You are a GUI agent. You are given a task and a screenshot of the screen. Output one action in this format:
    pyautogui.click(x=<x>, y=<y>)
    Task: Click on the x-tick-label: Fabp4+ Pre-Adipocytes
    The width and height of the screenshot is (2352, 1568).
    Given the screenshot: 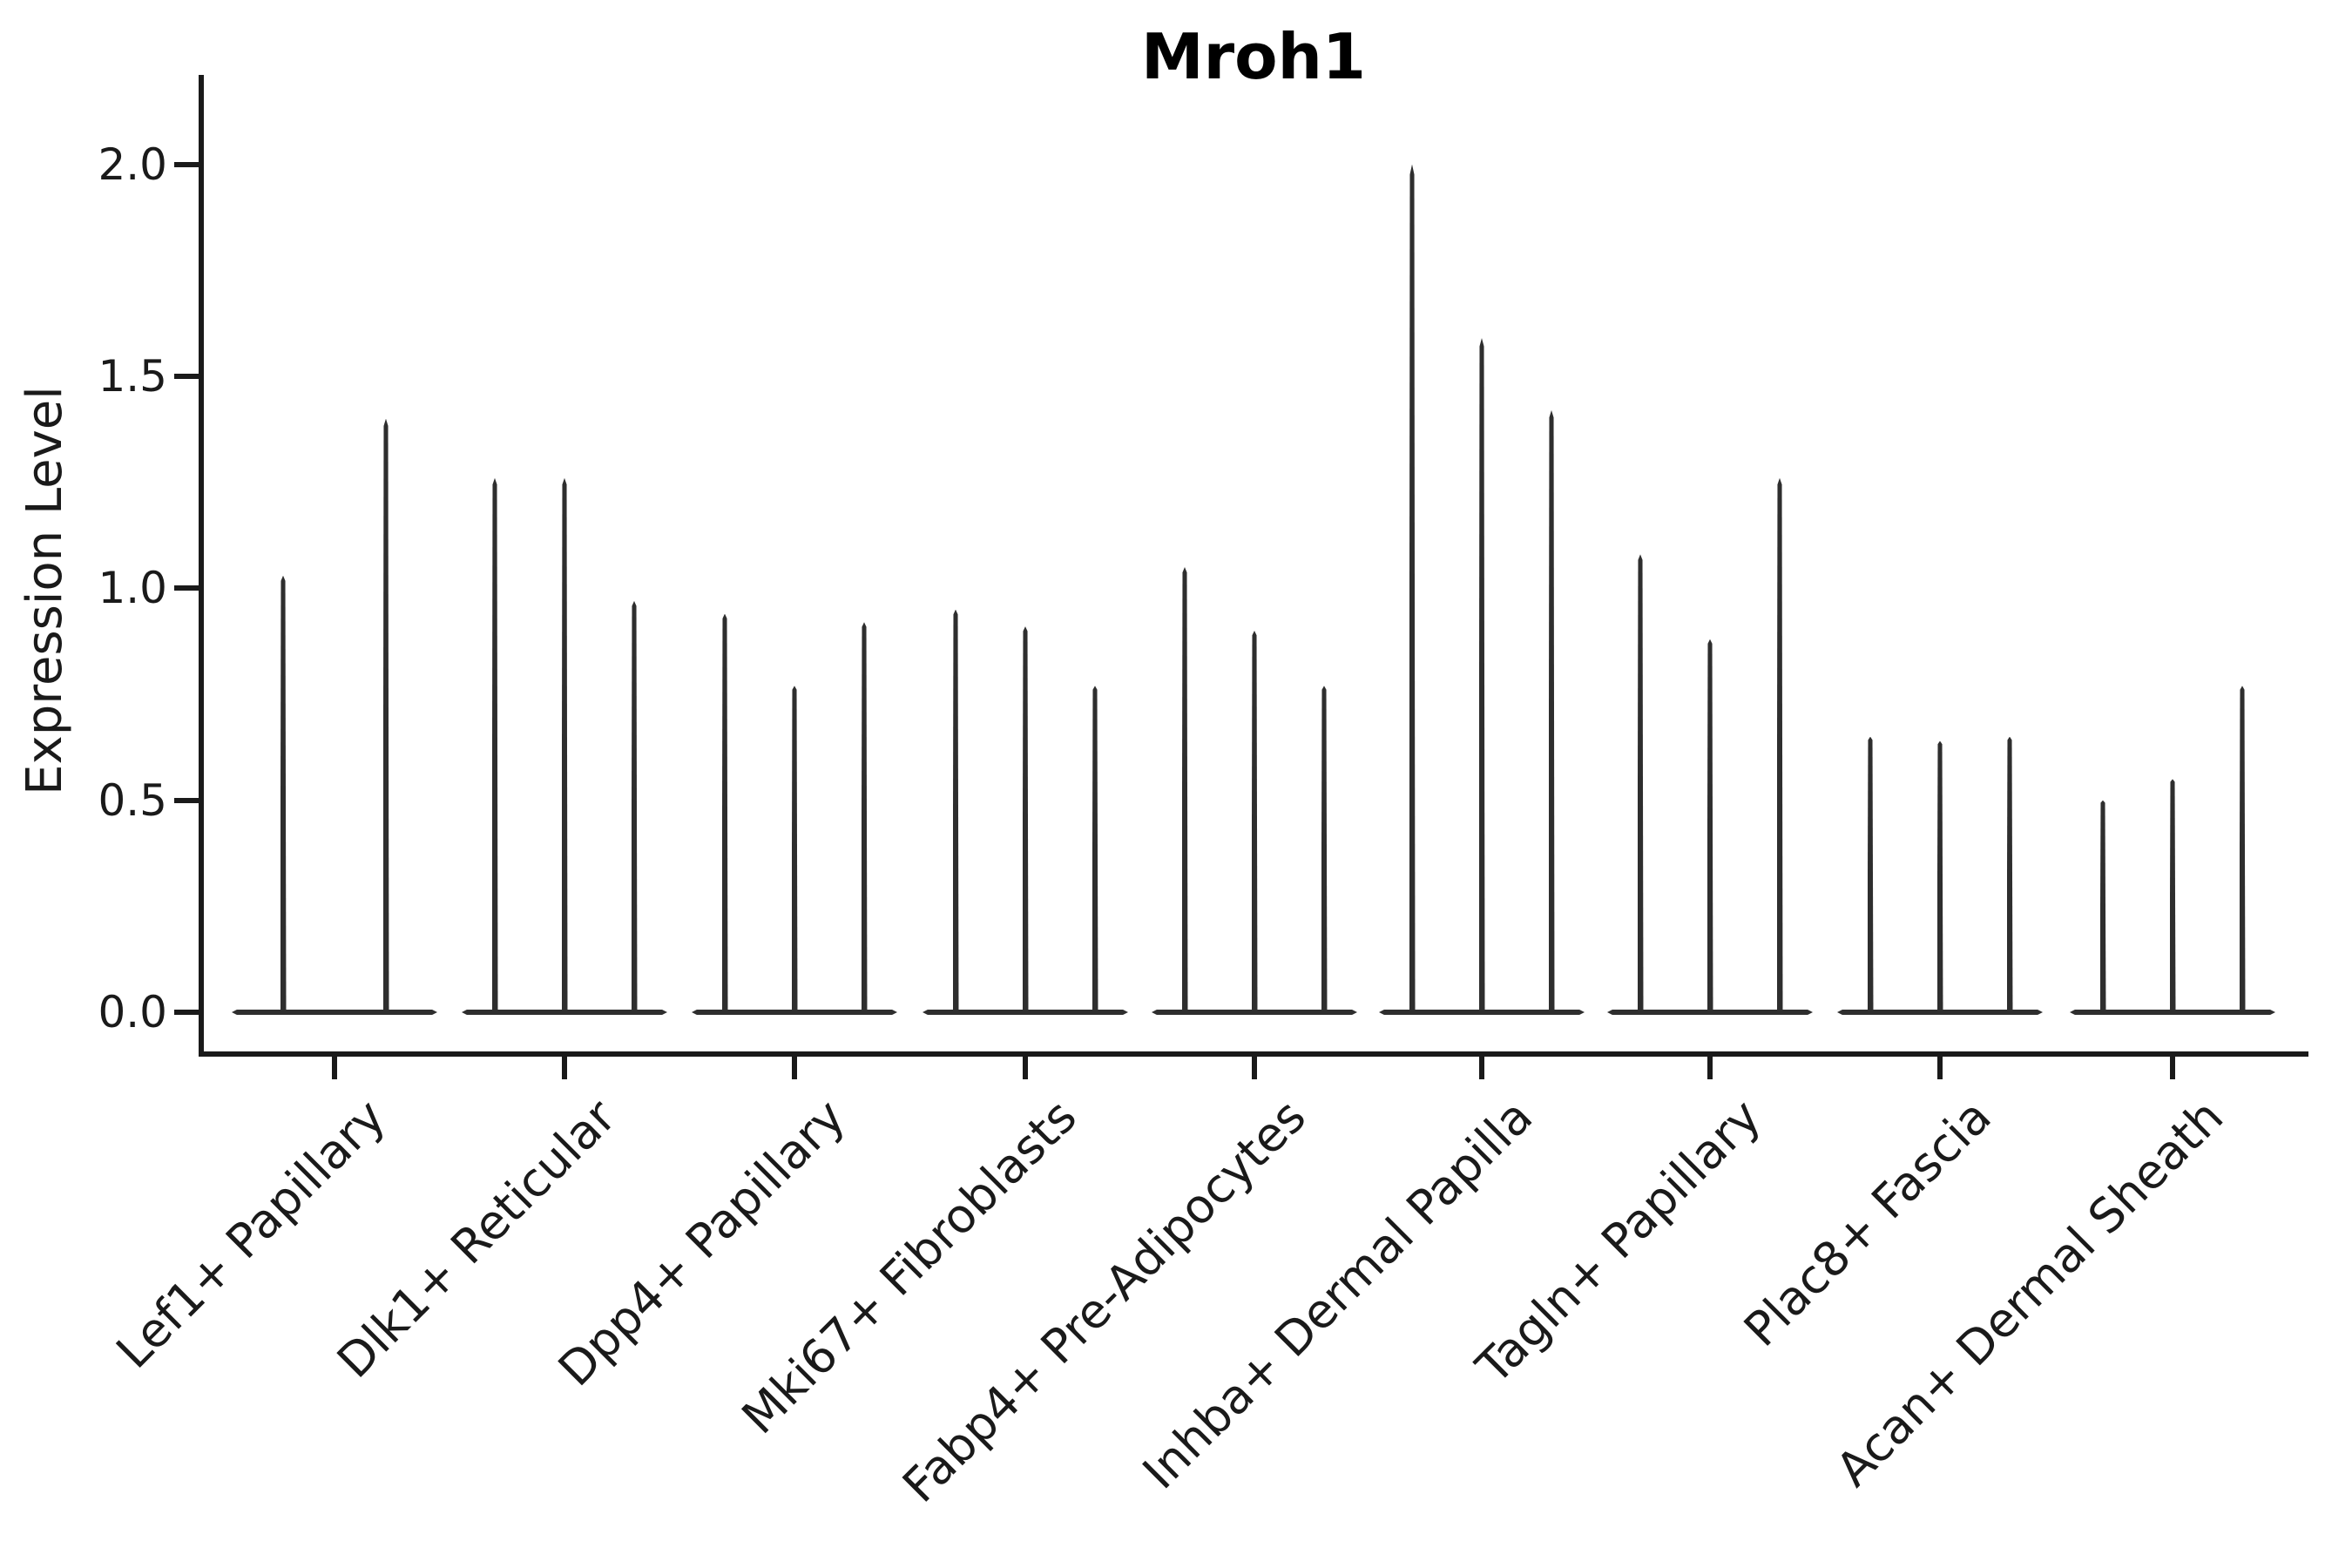 What is the action you would take?
    pyautogui.click(x=1103, y=1301)
    